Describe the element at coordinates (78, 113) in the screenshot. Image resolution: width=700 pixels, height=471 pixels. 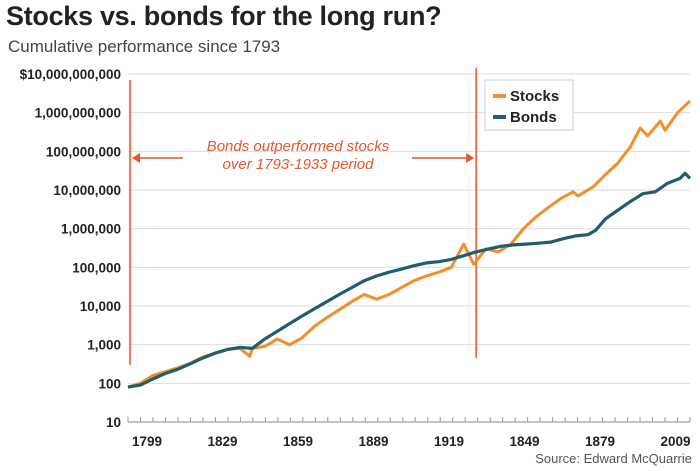
I see `y-tick-label: 1,000,000,000` at that location.